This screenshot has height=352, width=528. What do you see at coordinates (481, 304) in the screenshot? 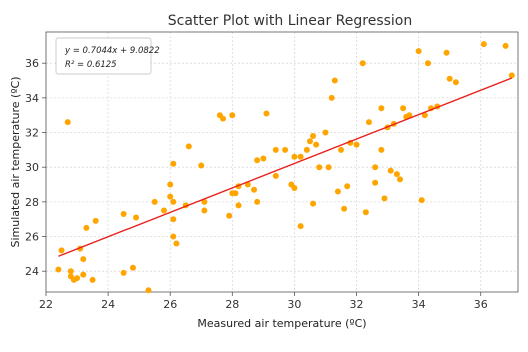
I see `x-tick-label: 36` at bounding box center [481, 304].